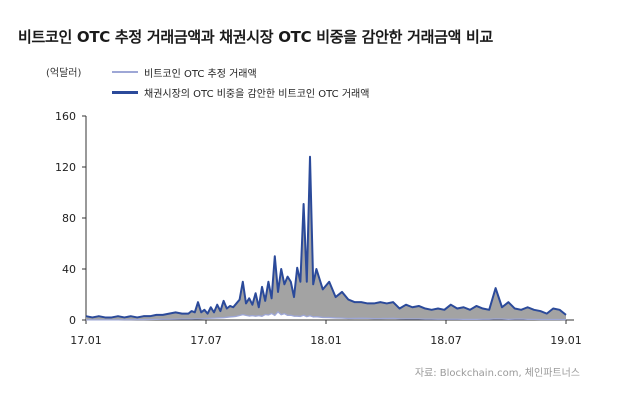 The width and height of the screenshot is (640, 400). Describe the element at coordinates (257, 94) in the screenshot. I see `legend-label-1: 채권시장의 OTC 비중을 감안한 비트코인 OTC 거래액` at that location.